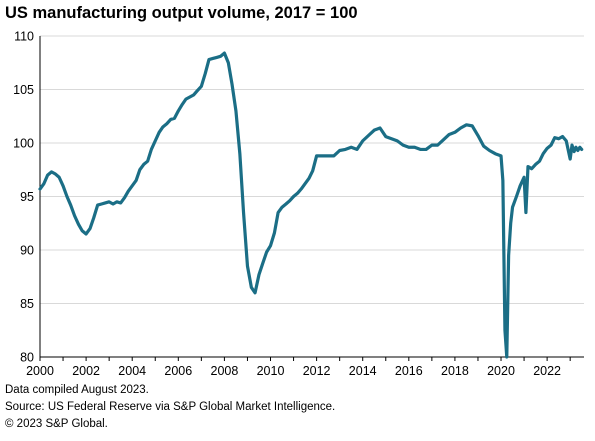 Image resolution: width=595 pixels, height=441 pixels. Describe the element at coordinates (86, 371) in the screenshot. I see `x-tick-label-2002: 2002` at that location.